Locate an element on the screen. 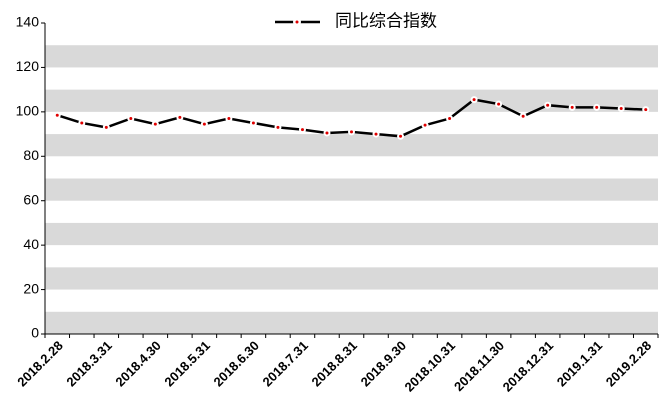 This screenshot has height=418, width=670. y-tick-label: 120 is located at coordinates (28, 66).